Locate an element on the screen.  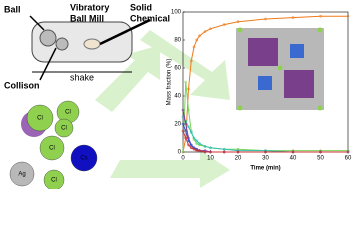
atom-label: Ag is located at coordinates (21, 175).